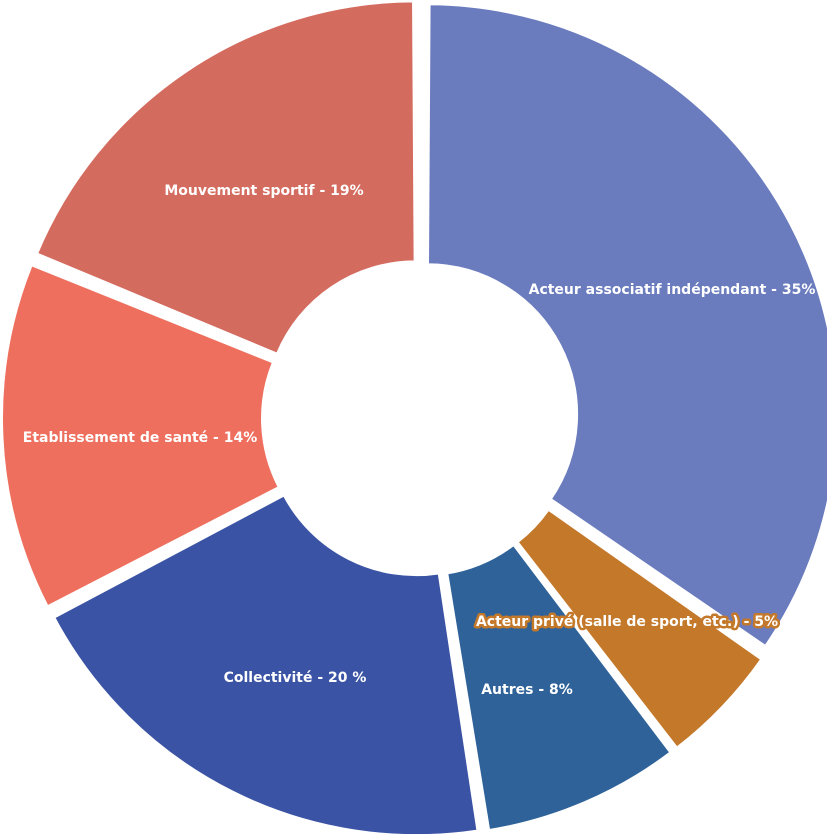  Describe the element at coordinates (627, 622) in the screenshot. I see `slice-label: Acteur privé (salle de sport, etc.) - 5%` at that location.